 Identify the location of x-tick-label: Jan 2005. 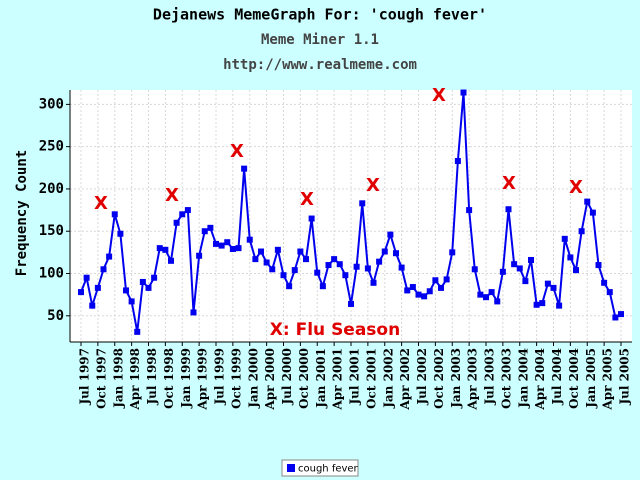
(591, 378).